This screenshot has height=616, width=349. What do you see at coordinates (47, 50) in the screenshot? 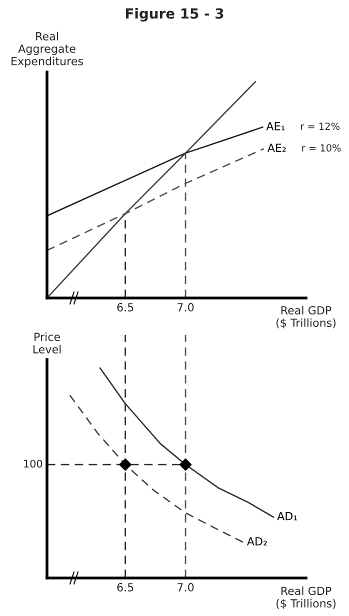
I see `y-axis-title: Real Aggregate Expenditures` at bounding box center [47, 50].